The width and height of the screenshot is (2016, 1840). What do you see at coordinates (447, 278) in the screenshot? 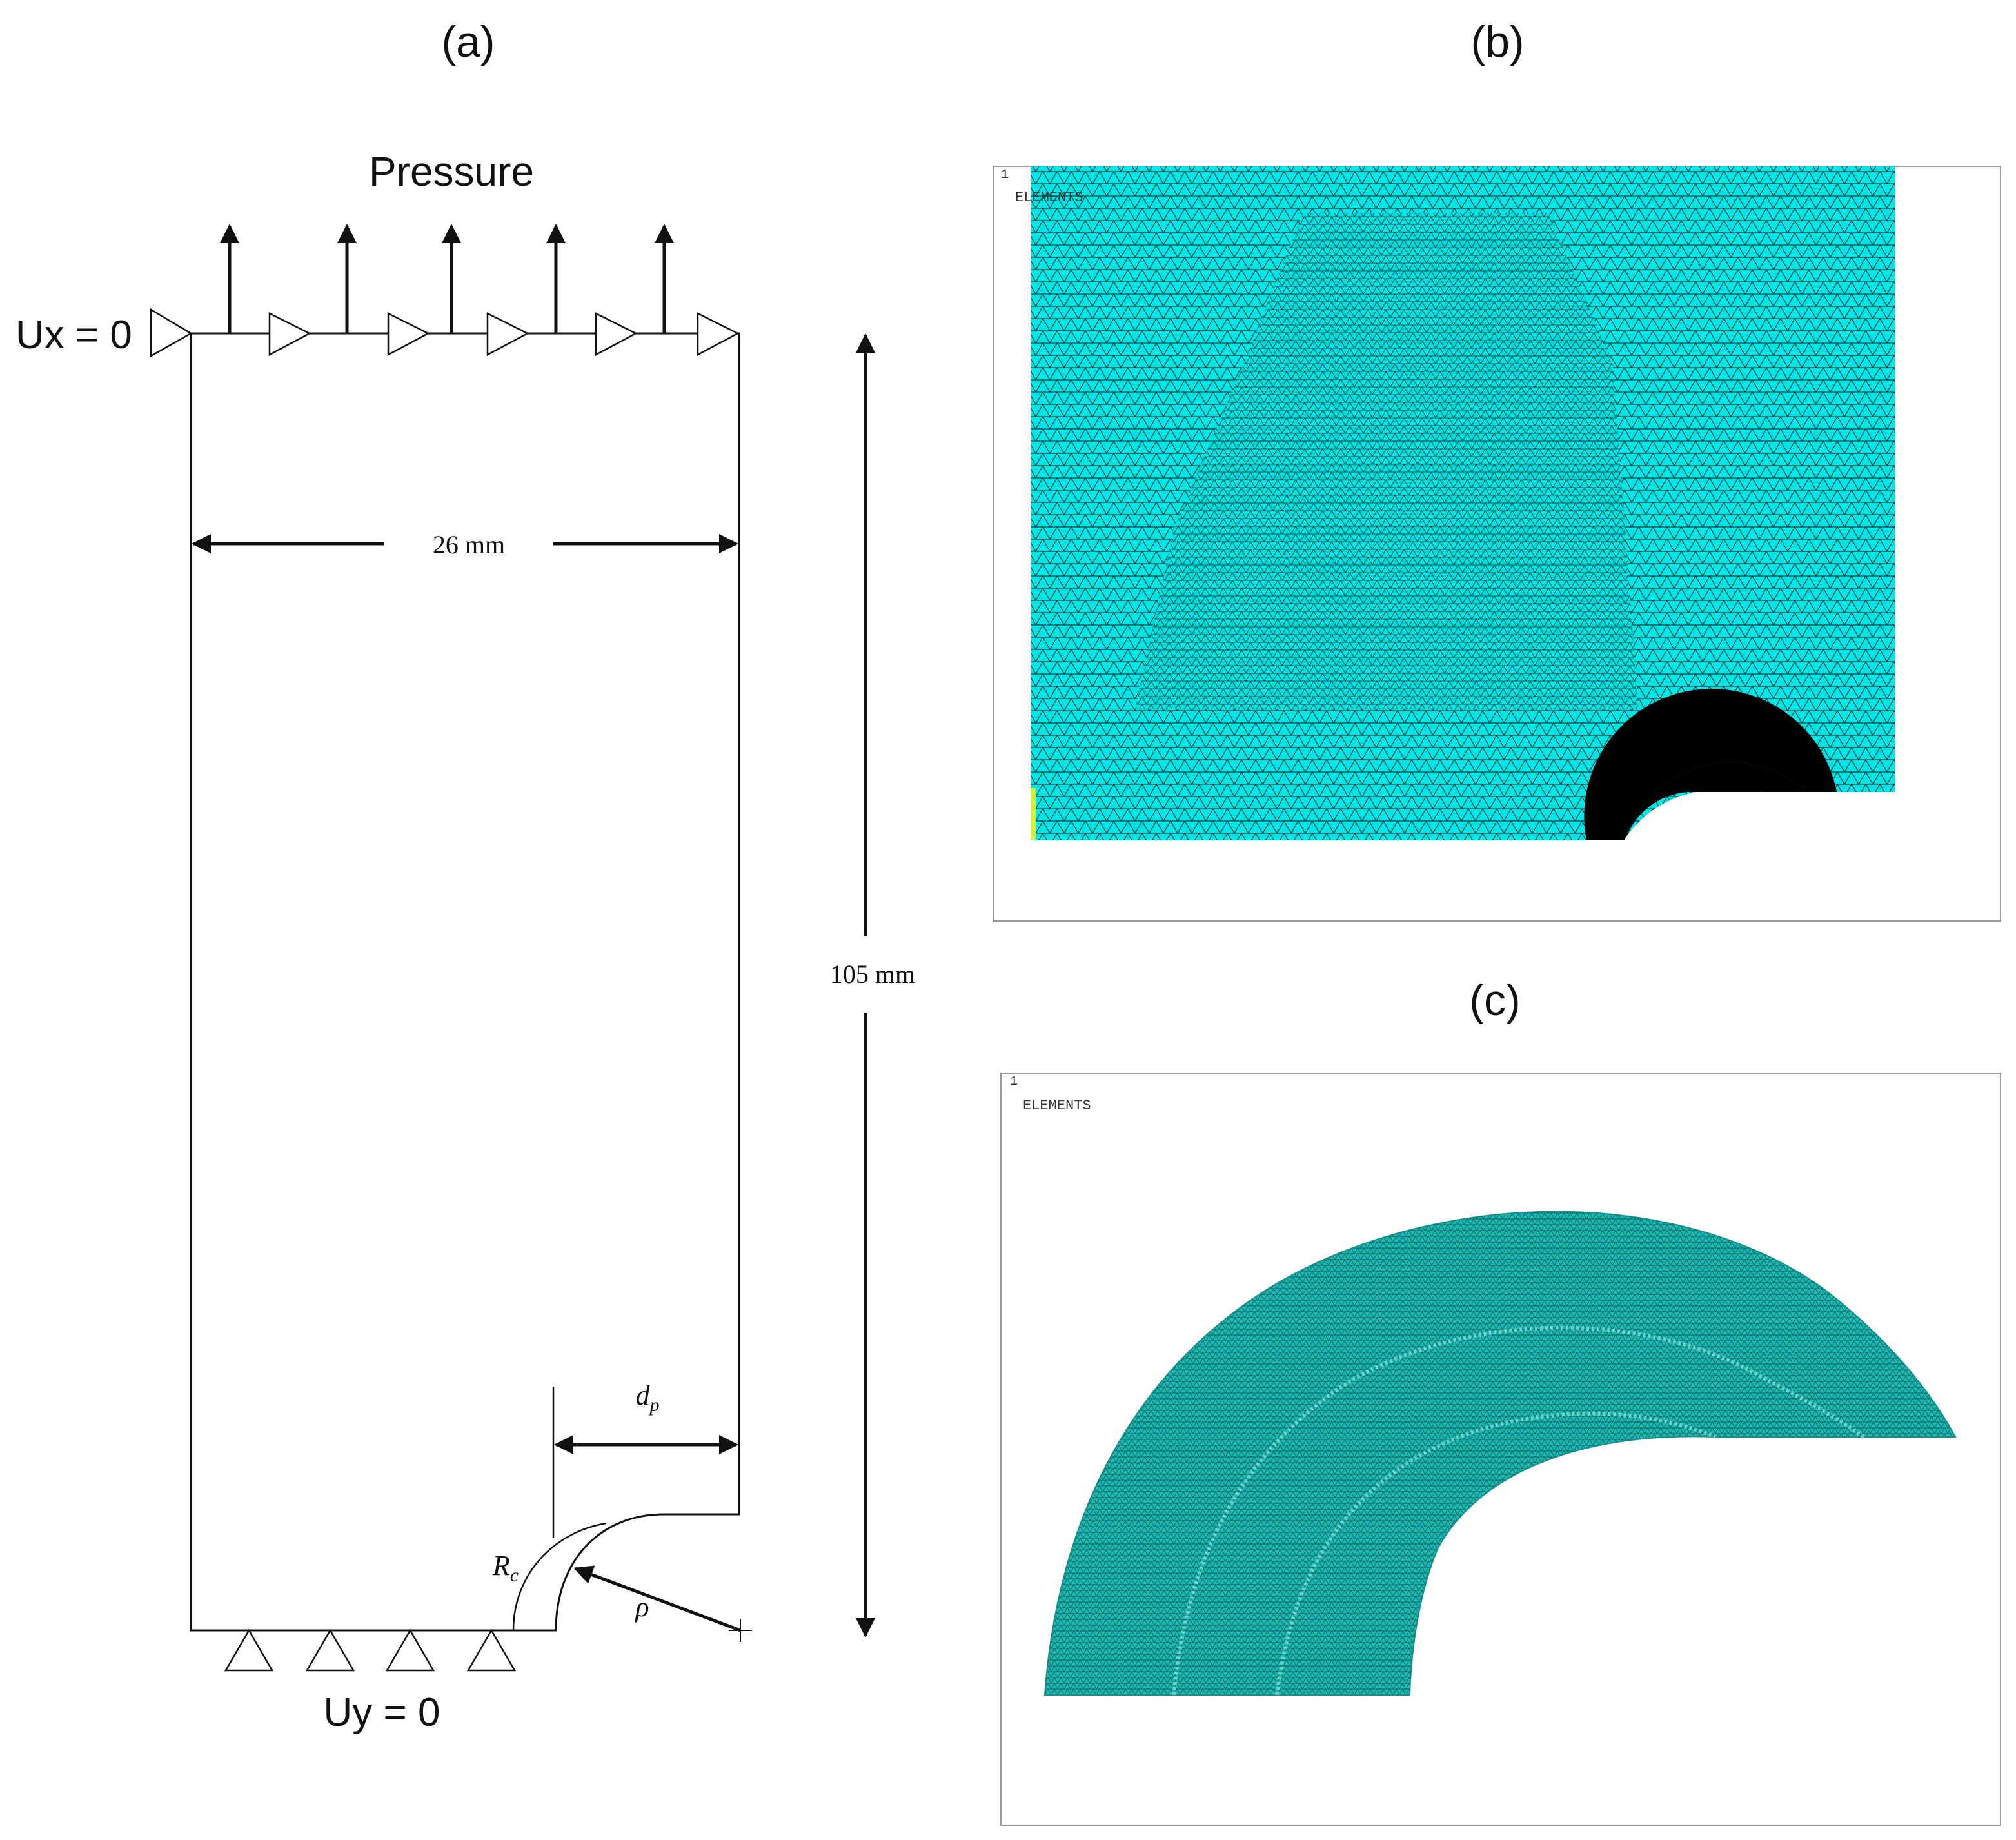
I see `pressure-arrows` at bounding box center [447, 278].